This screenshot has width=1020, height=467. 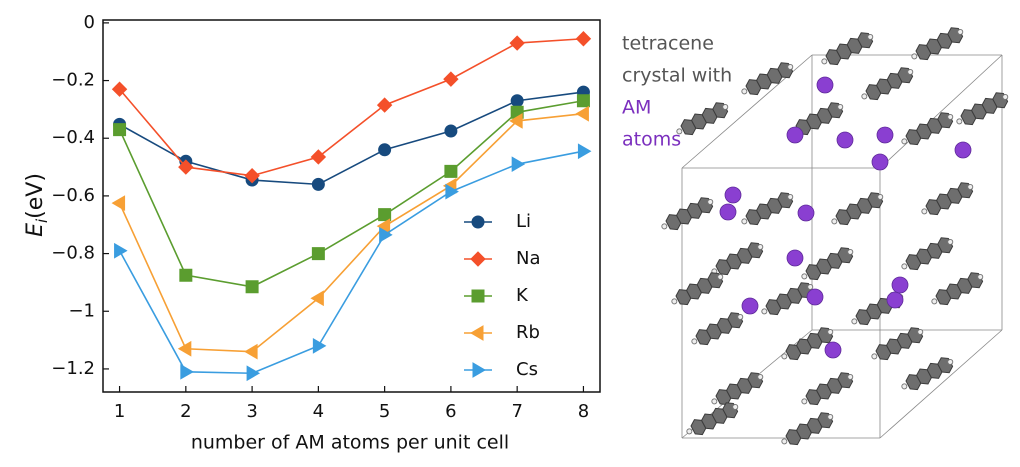 What do you see at coordinates (37, 205) in the screenshot?
I see `y-axis-label: Ei(eV)` at bounding box center [37, 205].